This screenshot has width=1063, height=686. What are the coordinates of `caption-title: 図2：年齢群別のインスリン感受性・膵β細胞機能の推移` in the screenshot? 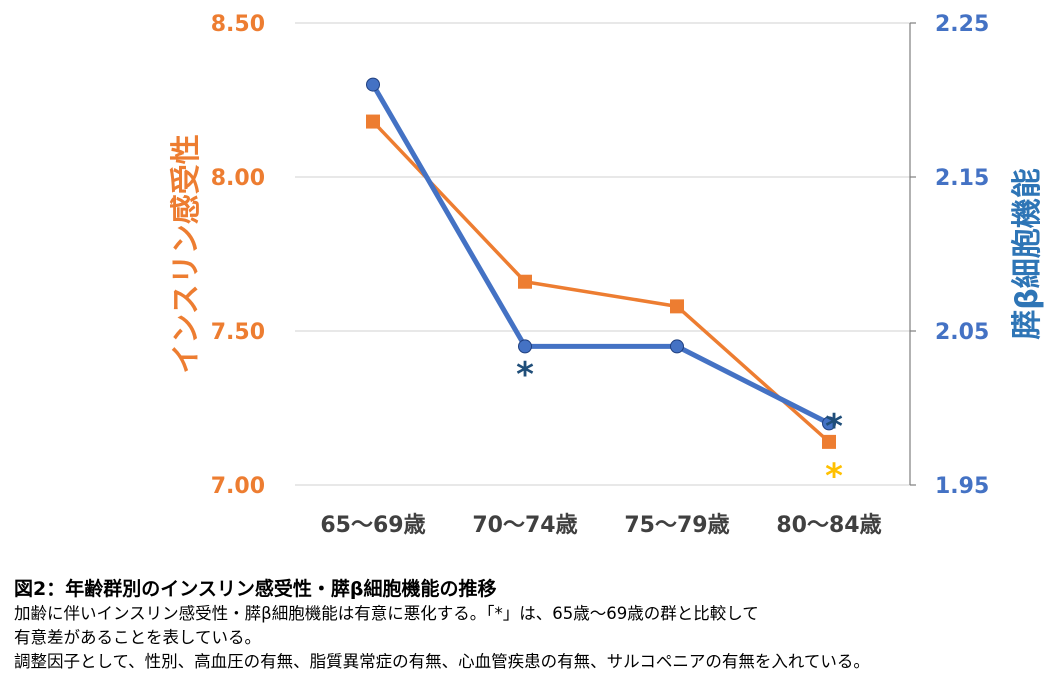 It's located at (255, 589).